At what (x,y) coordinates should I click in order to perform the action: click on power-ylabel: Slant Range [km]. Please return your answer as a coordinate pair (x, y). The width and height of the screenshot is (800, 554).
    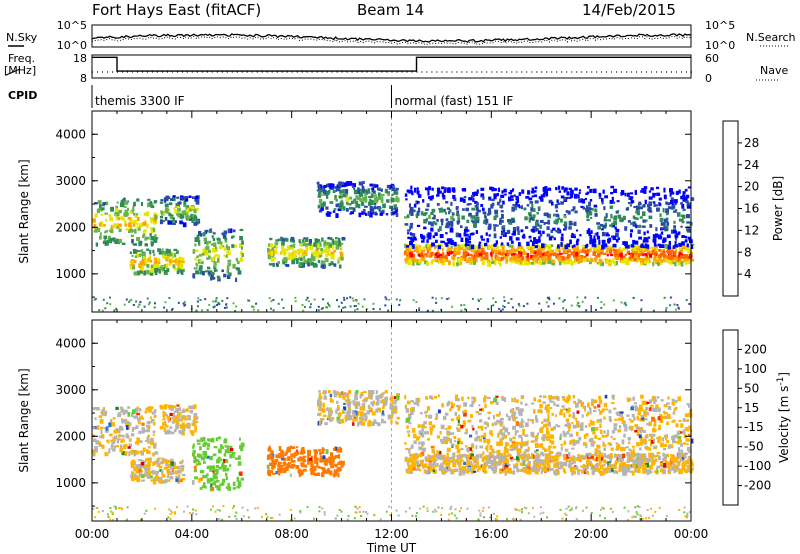
    Looking at the image, I should click on (24, 211).